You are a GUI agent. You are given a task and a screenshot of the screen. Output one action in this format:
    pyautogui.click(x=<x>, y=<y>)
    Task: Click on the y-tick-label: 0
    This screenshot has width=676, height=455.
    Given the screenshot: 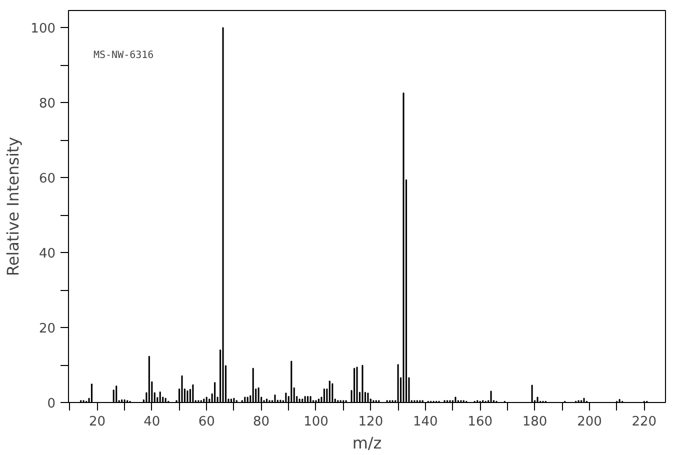 What is the action you would take?
    pyautogui.click(x=51, y=404)
    